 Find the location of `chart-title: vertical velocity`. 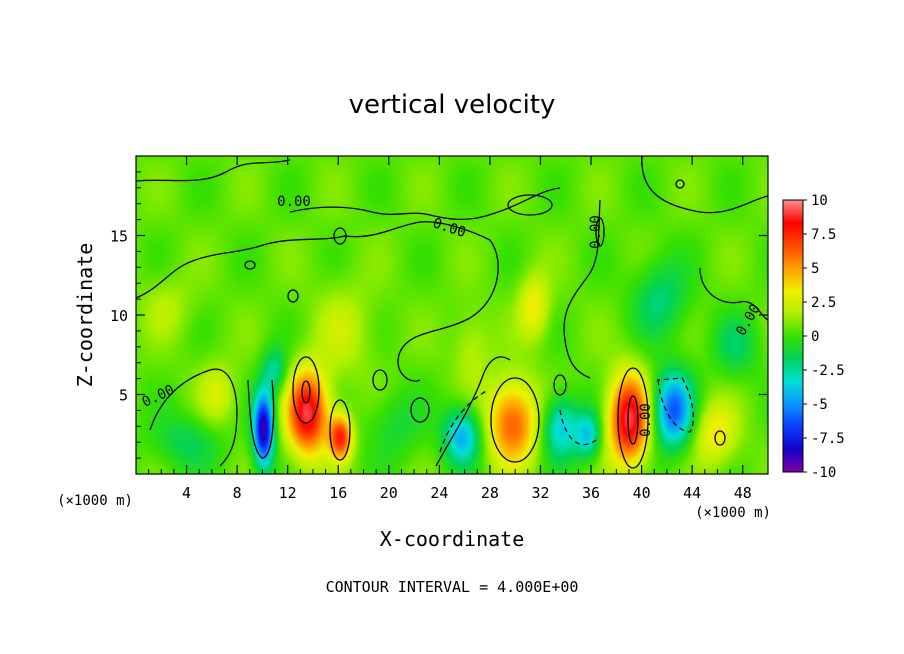

chart-title: vertical velocity is located at coordinates (452, 105).